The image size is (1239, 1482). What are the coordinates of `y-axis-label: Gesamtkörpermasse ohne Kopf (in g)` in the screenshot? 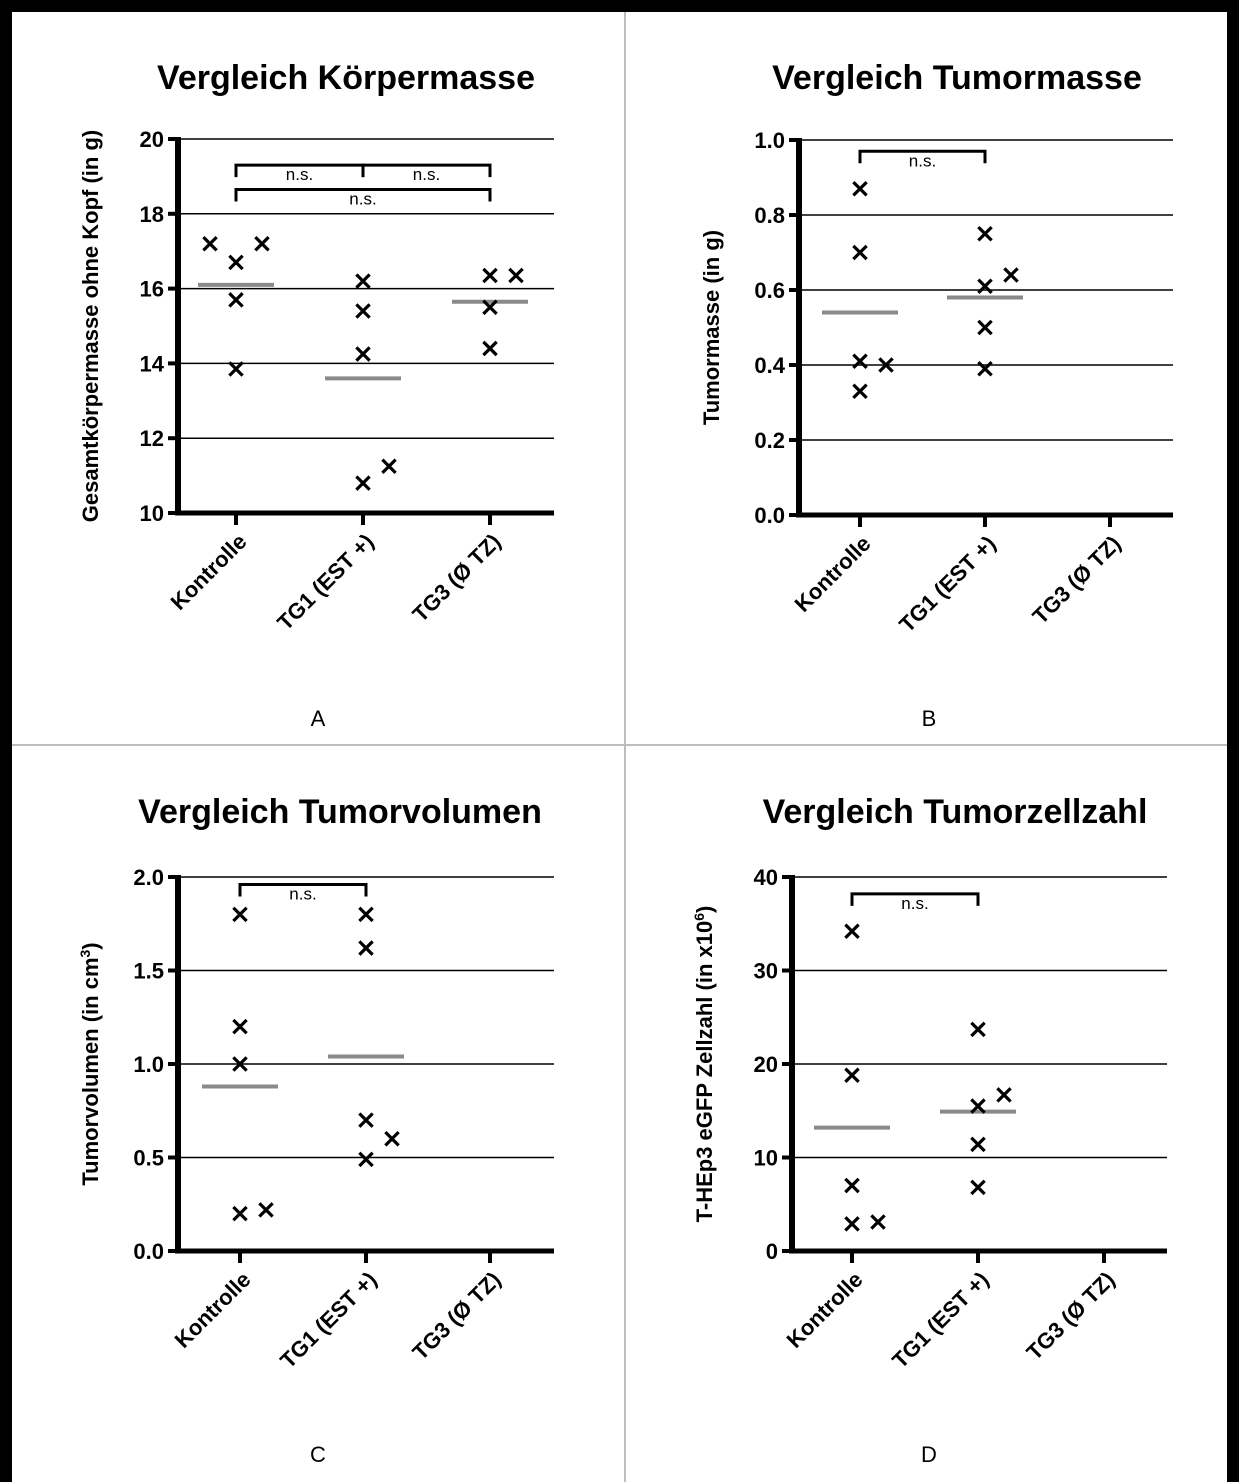 It's located at (90, 326).